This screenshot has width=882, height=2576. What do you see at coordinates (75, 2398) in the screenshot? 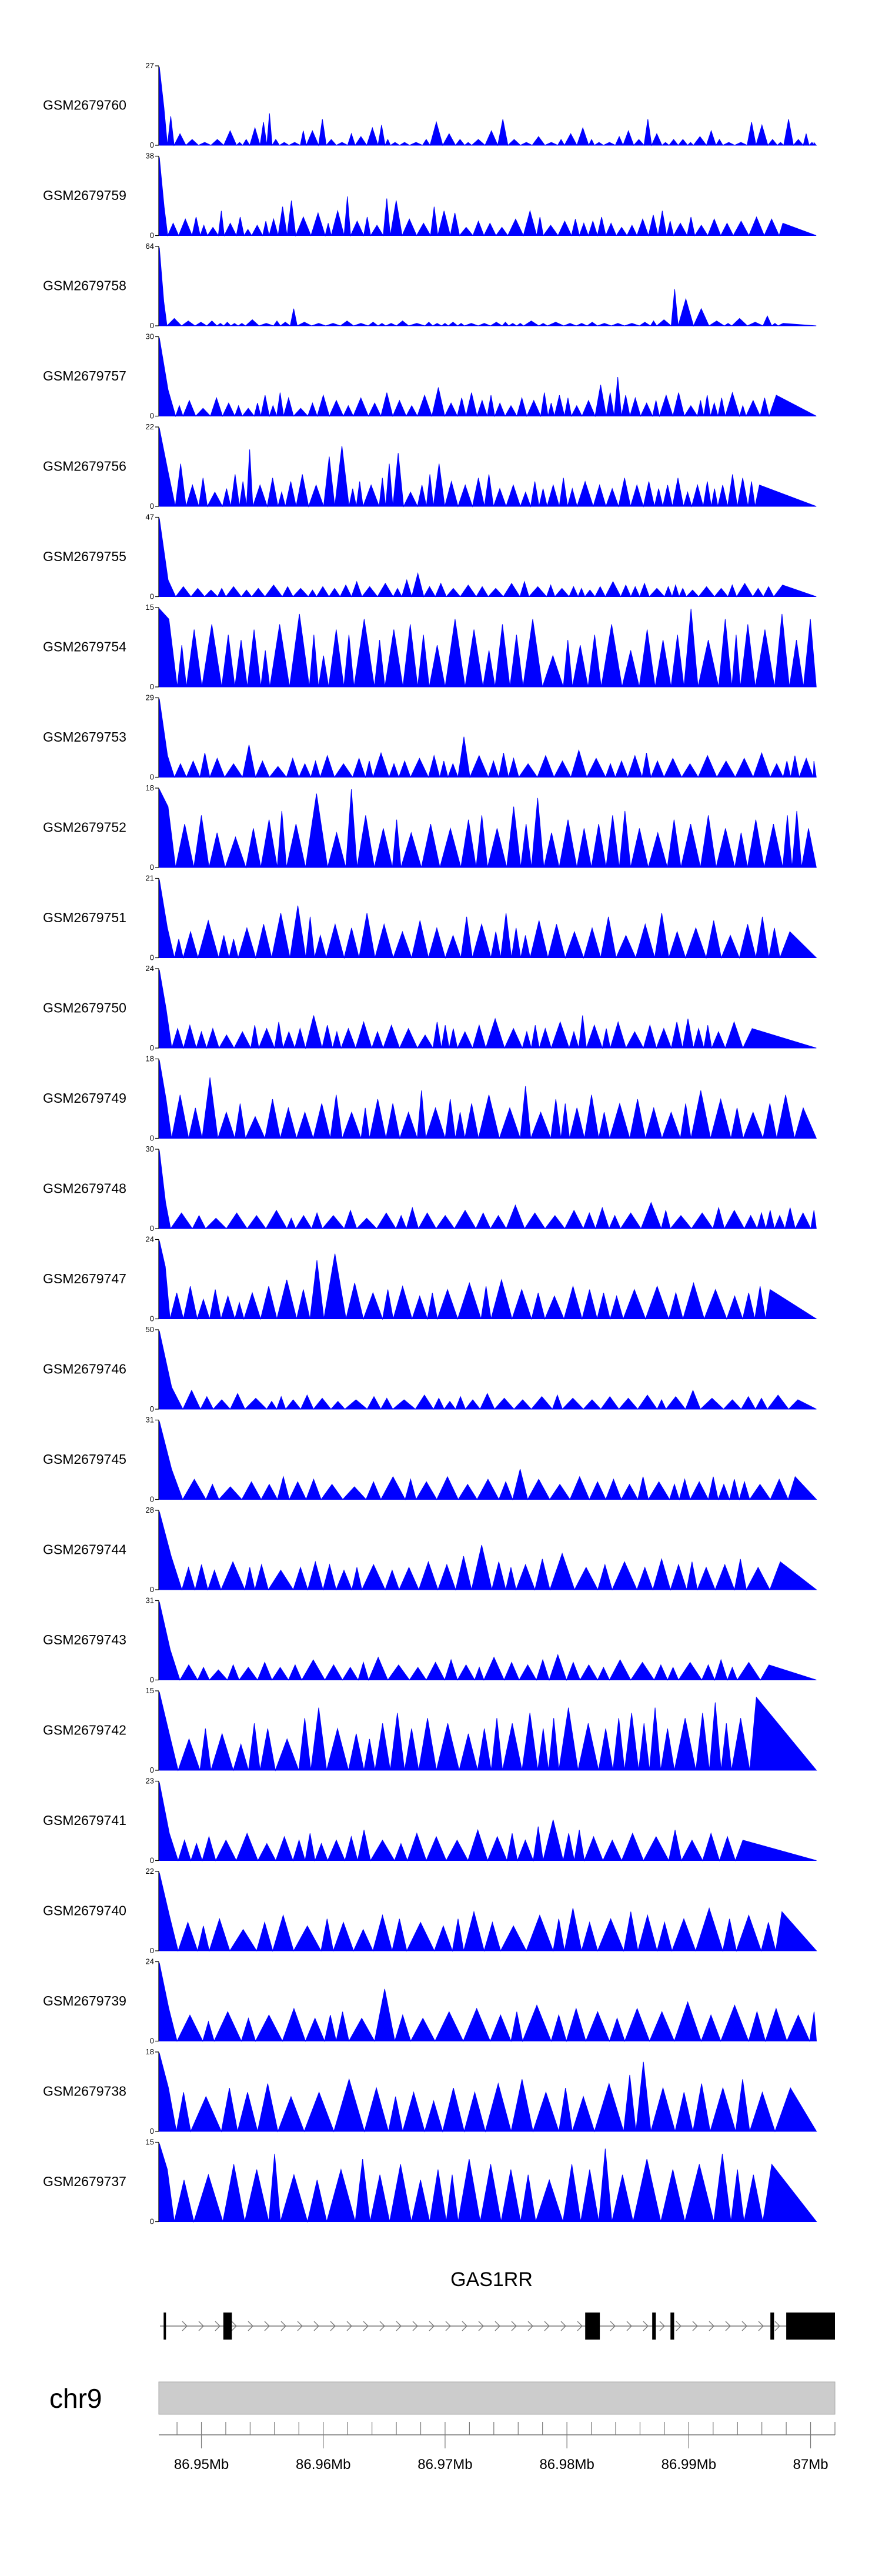
I see `chromosome-label: chr9` at bounding box center [75, 2398].